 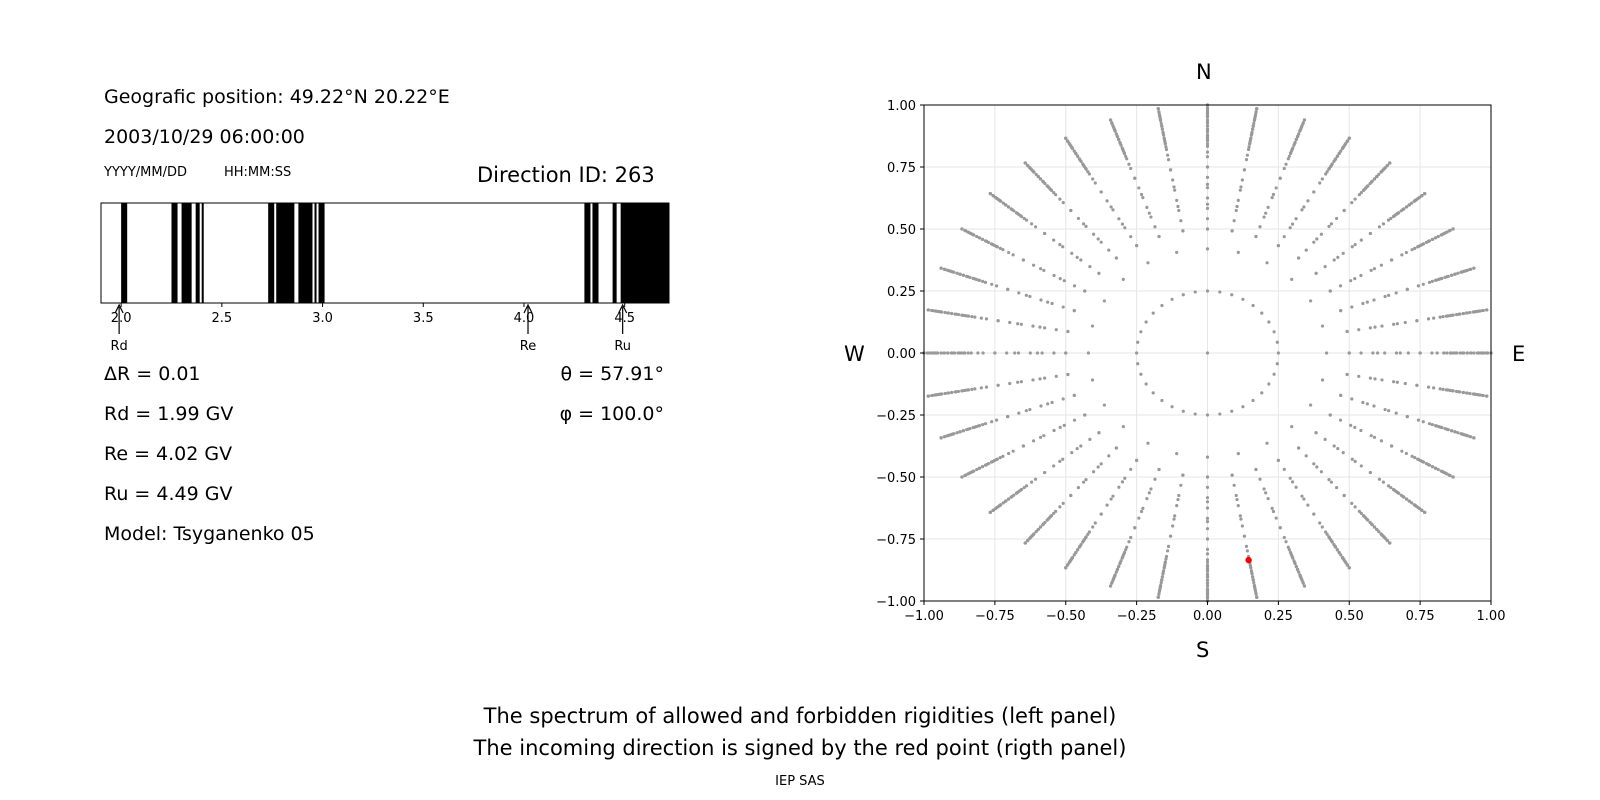 I want to click on x-tick-label: 4.0, so click(x=524, y=318).